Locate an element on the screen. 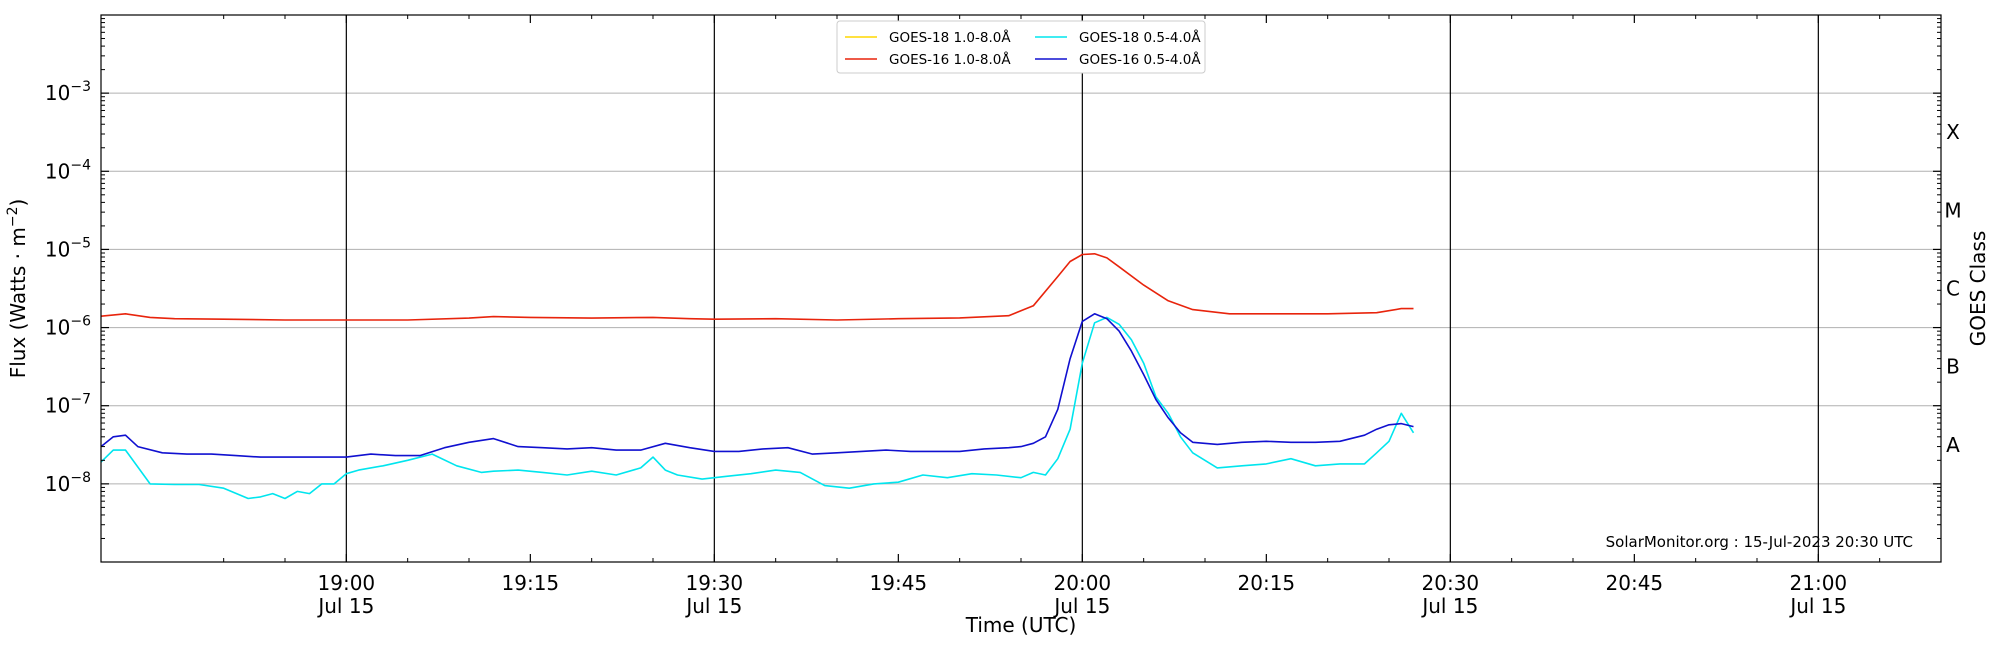  legend-box is located at coordinates (1021, 47).